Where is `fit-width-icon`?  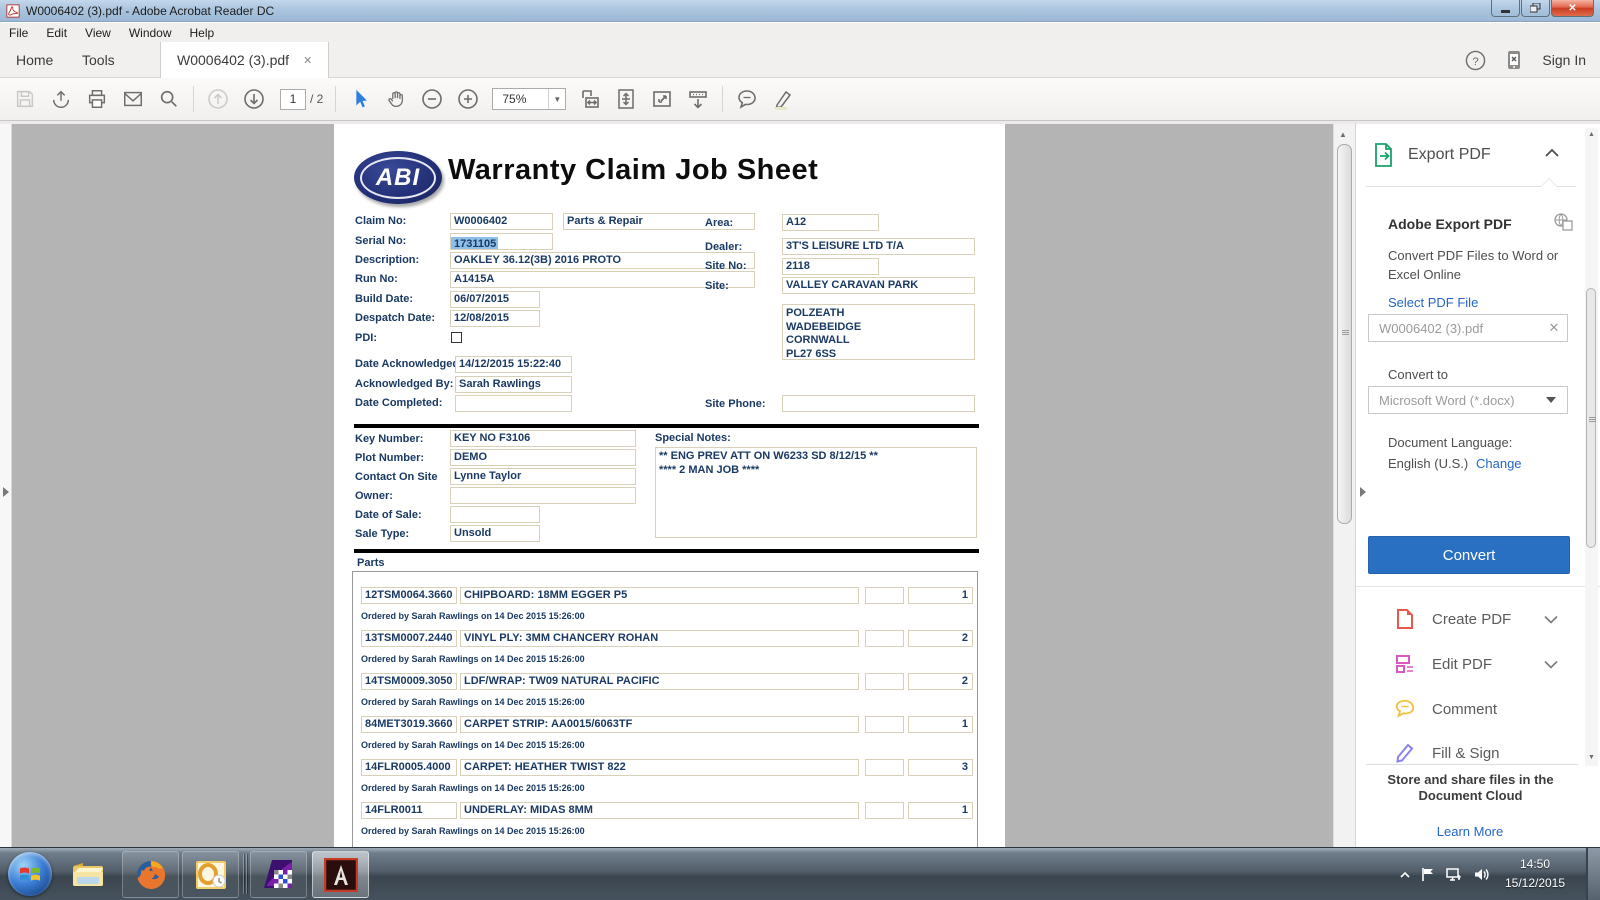 fit-width-icon is located at coordinates (590, 99).